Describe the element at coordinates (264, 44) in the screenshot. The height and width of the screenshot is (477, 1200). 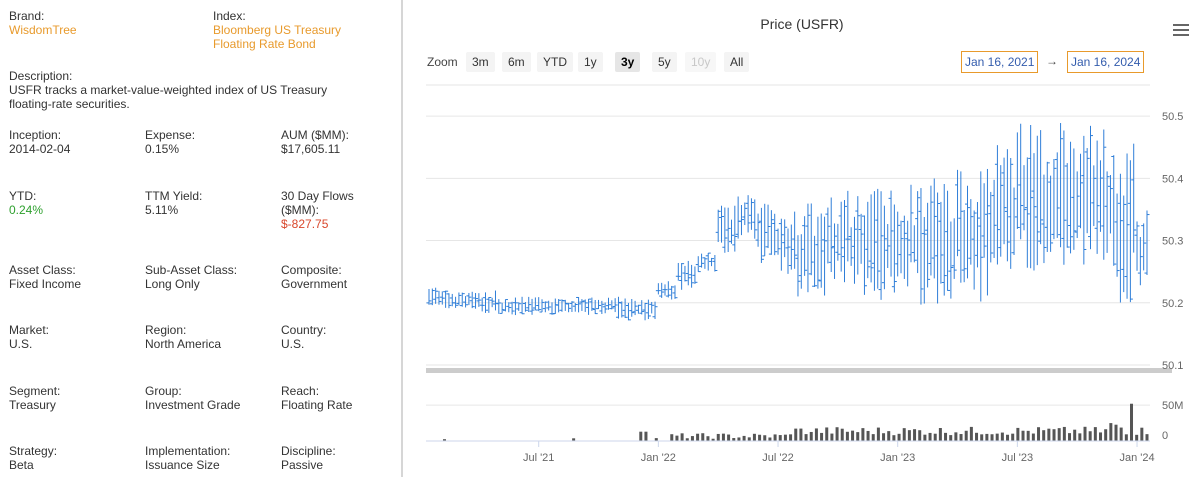
I see `index-value-line2: Floating Rate Bond` at that location.